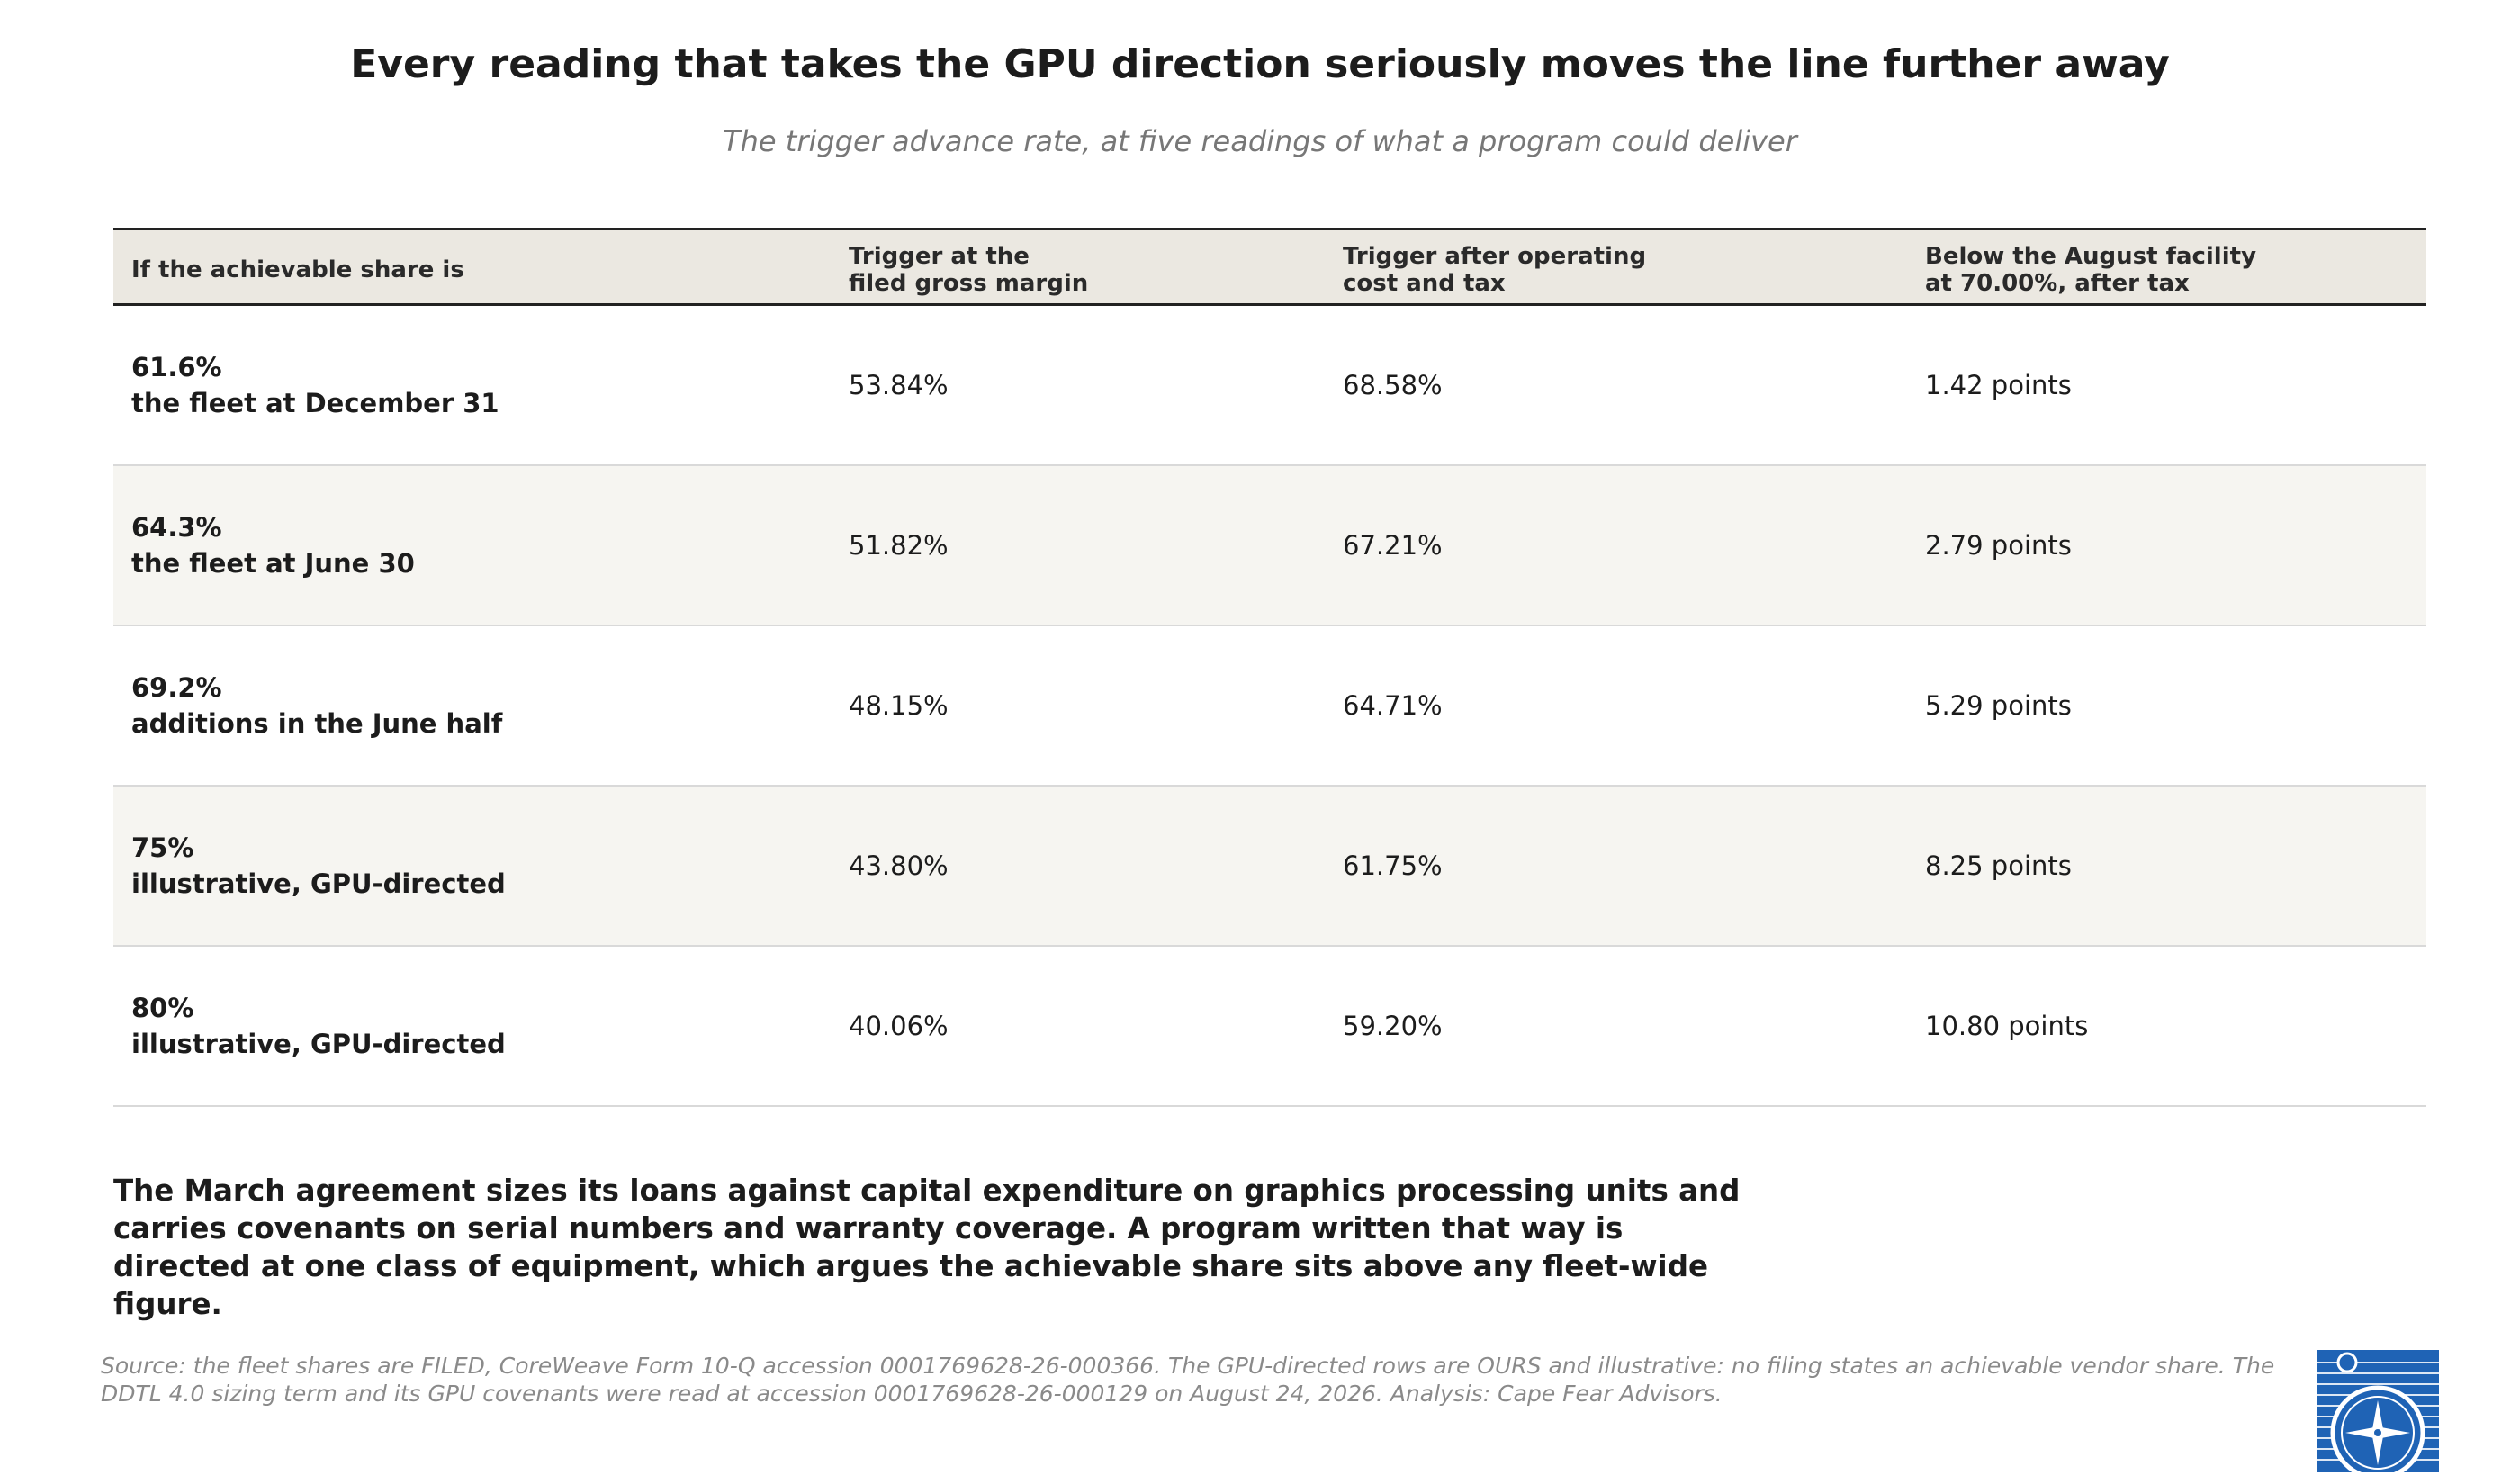 This screenshot has width=2520, height=1475. What do you see at coordinates (315, 403) in the screenshot?
I see `share-description: the fleet at December 31` at bounding box center [315, 403].